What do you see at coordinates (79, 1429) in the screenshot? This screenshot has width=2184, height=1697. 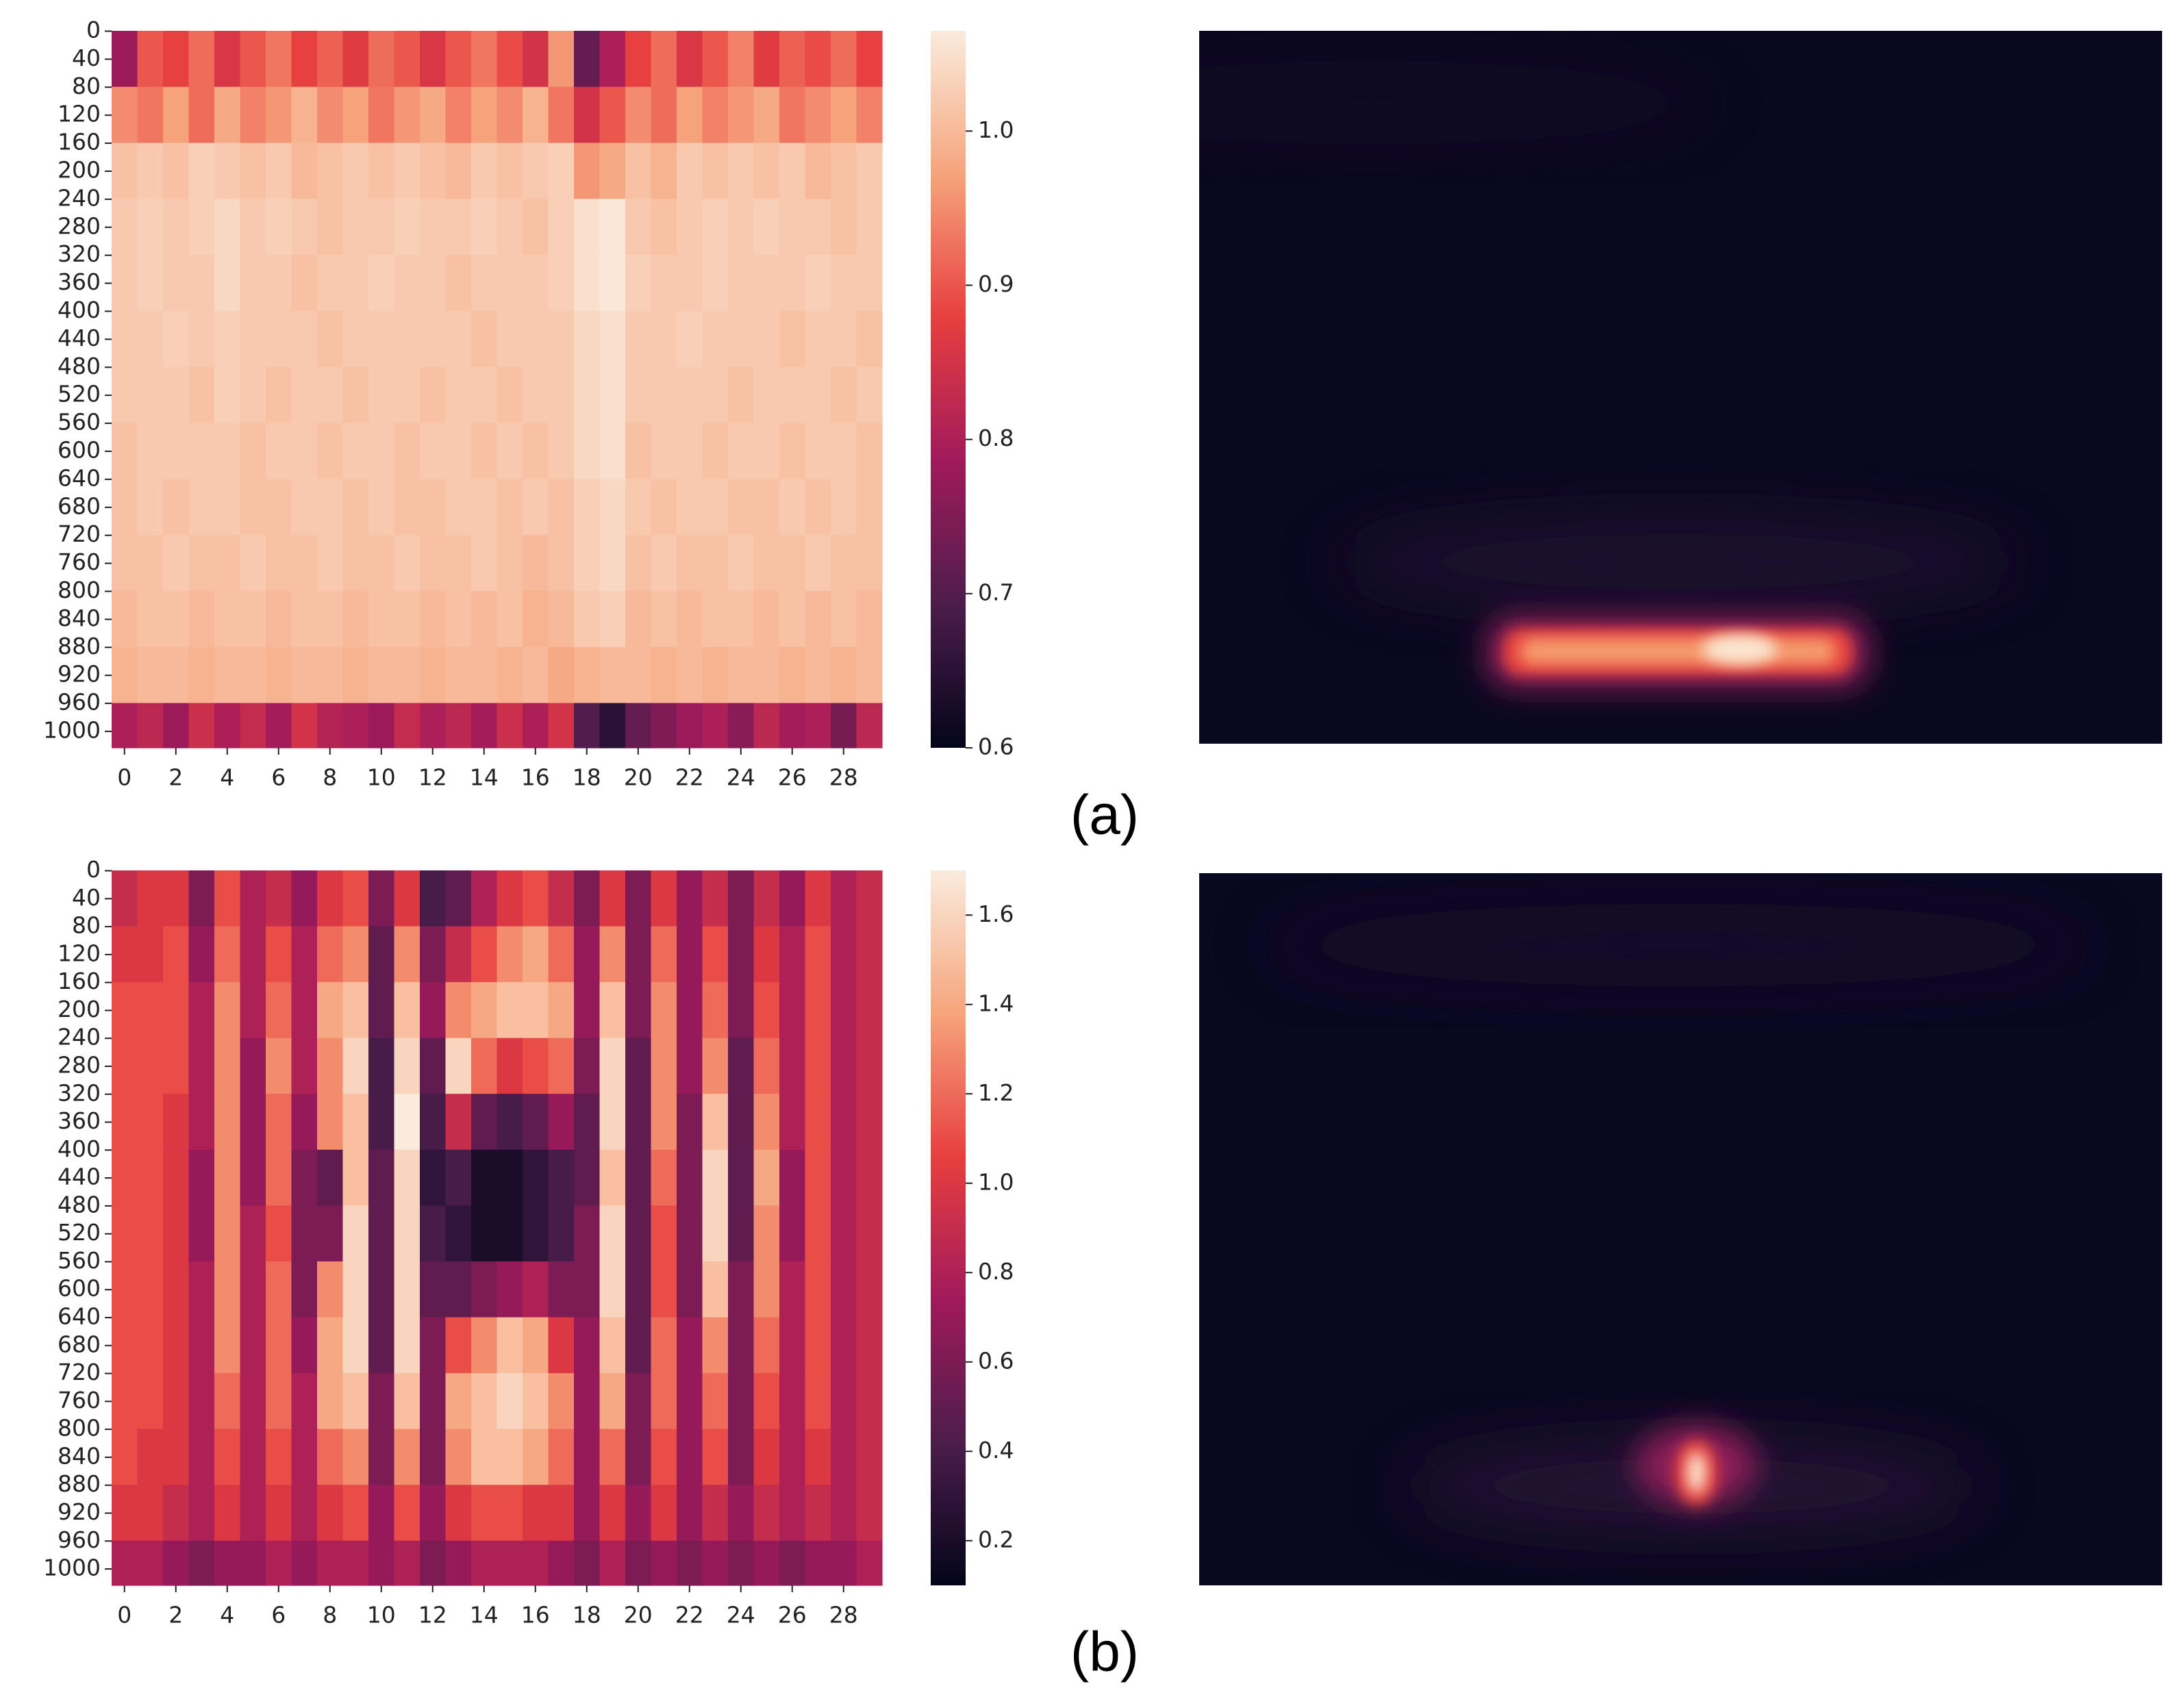 I see `y-tick-label: 800` at bounding box center [79, 1429].